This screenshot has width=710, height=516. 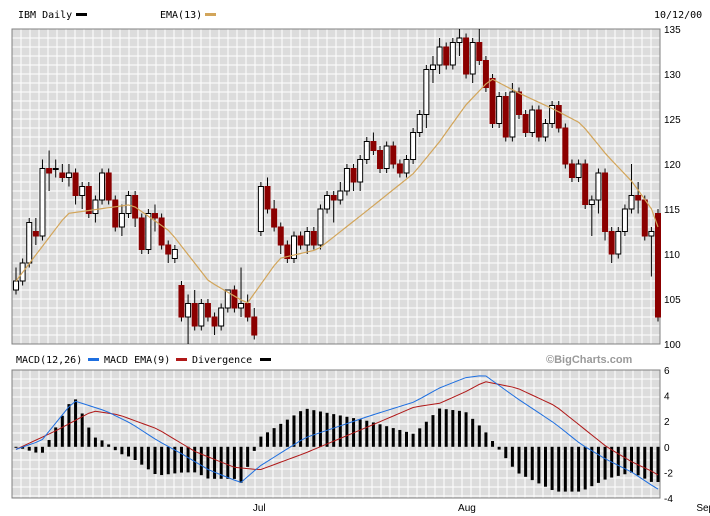 I want to click on macd-legend-label: MACD(12,26), so click(x=49, y=360).